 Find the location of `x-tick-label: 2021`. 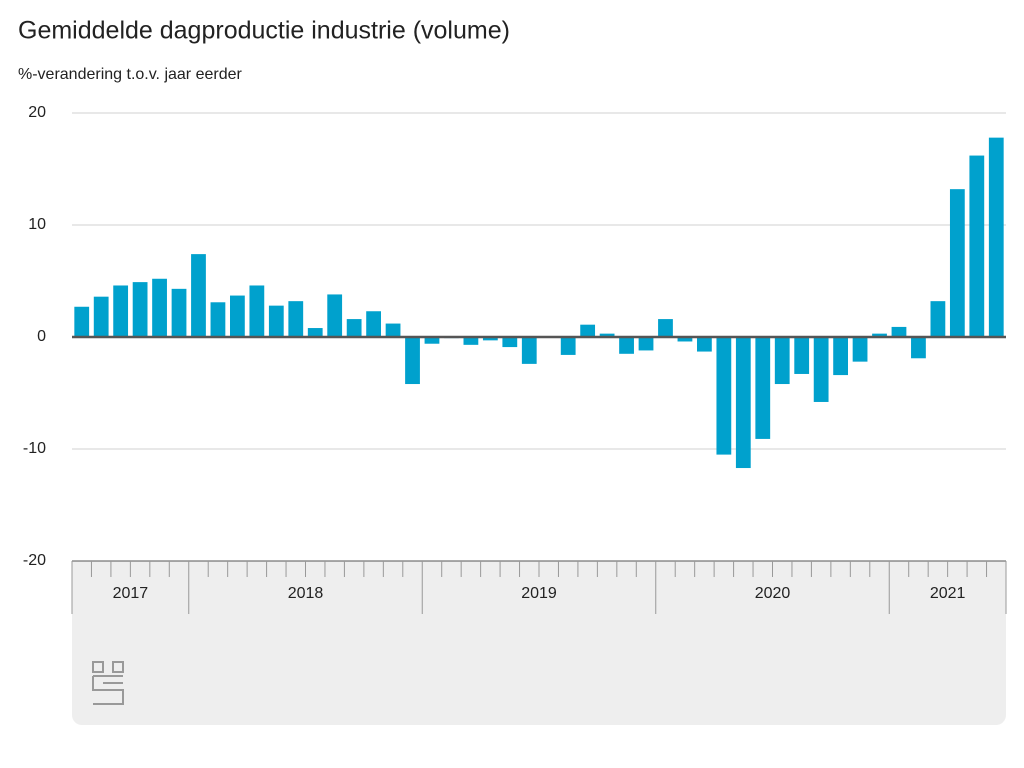

x-tick-label: 2021 is located at coordinates (948, 593).